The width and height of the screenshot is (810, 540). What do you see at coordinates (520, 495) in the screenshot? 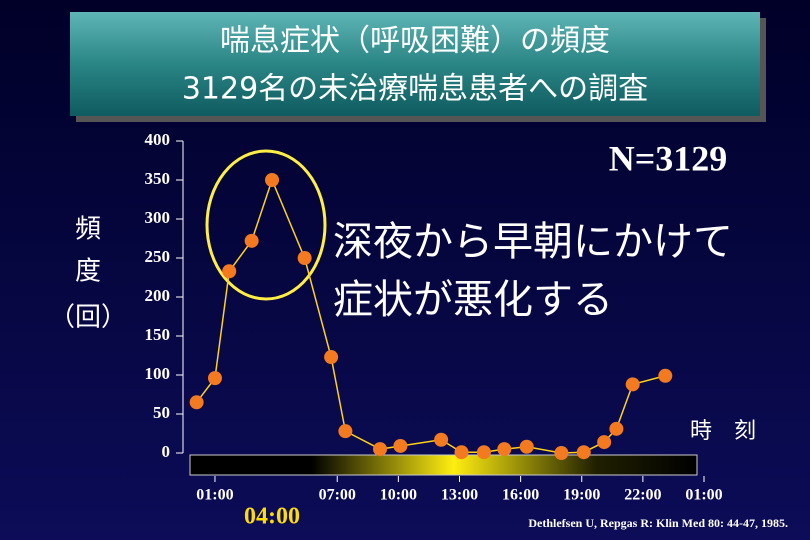
I see `x-tick-label: 16:00` at bounding box center [520, 495].